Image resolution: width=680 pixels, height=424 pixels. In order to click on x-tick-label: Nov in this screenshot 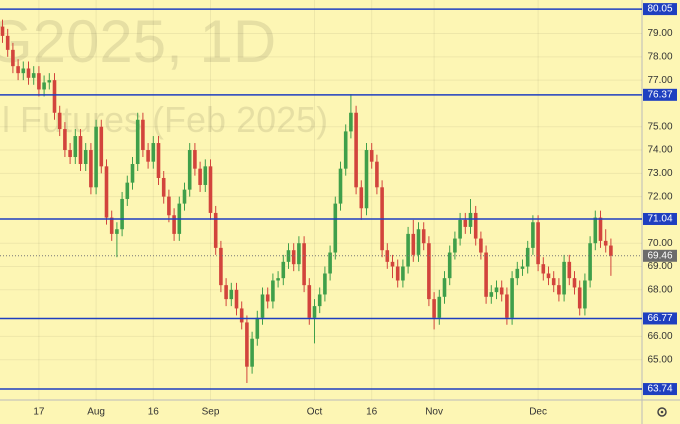, I will do `click(434, 412)`.